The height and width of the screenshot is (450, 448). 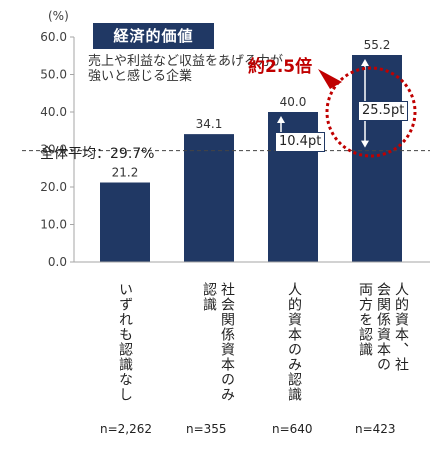 What do you see at coordinates (186, 69) in the screenshot?
I see `description-text: 売上や利益など収益をあげる力が強いと感じる企業` at bounding box center [186, 69].